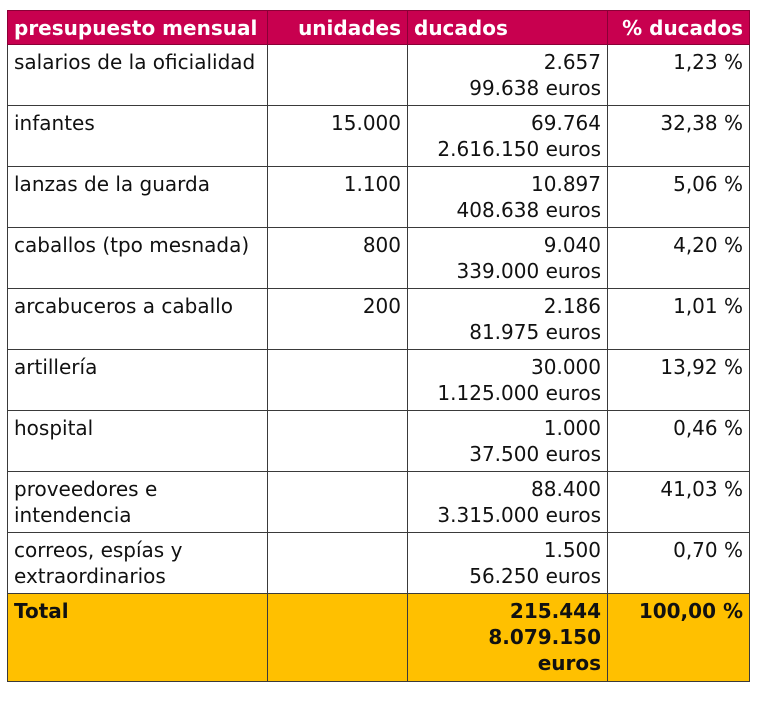  Describe the element at coordinates (507, 563) in the screenshot. I see `row-ducats: 1.500 56.250 euros` at that location.